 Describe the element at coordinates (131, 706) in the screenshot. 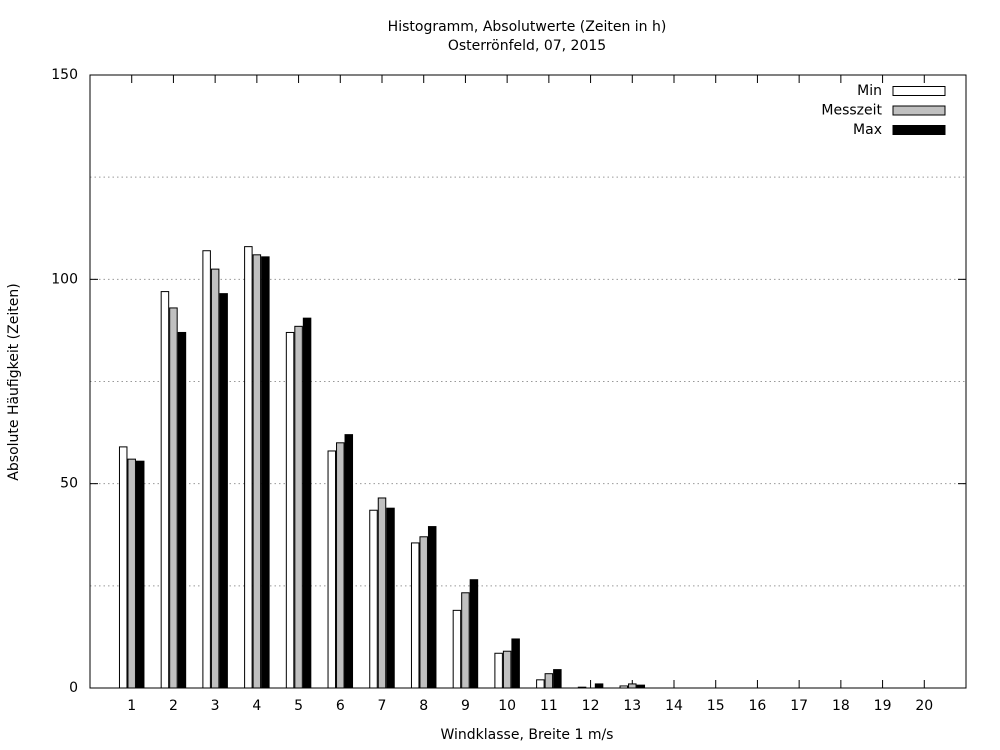

I see `x-tick-label: 1` at that location.